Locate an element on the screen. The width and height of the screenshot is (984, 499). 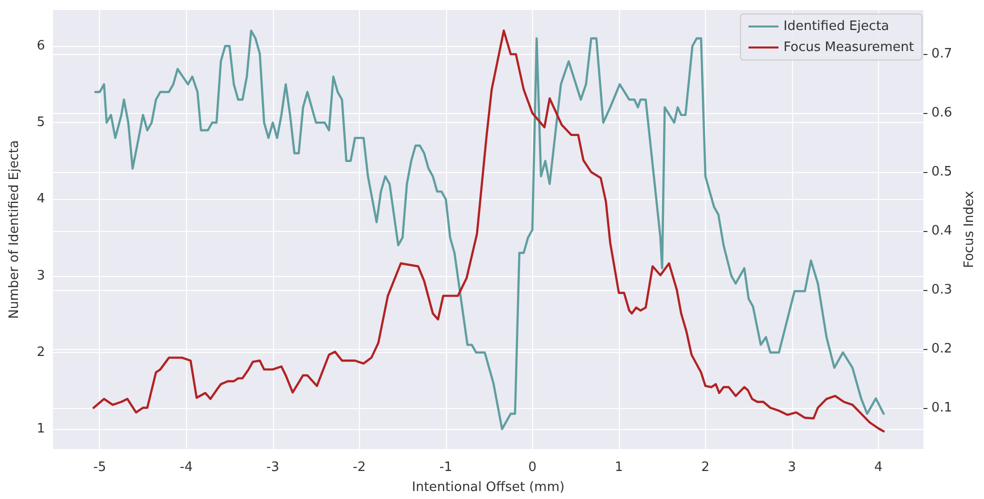
y2-tick-label: 0.1 is located at coordinates (941, 408).